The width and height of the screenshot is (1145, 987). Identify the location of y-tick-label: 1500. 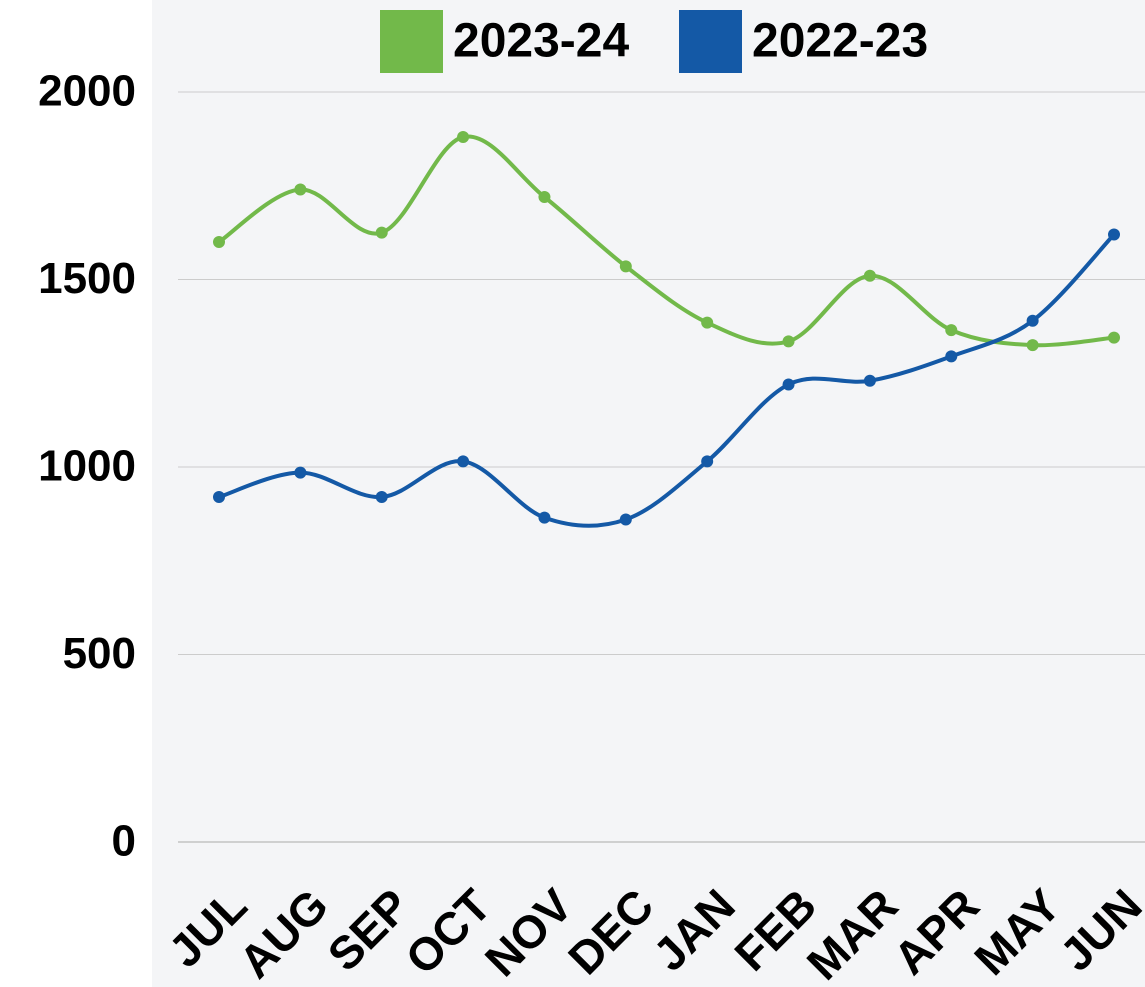
(87, 278).